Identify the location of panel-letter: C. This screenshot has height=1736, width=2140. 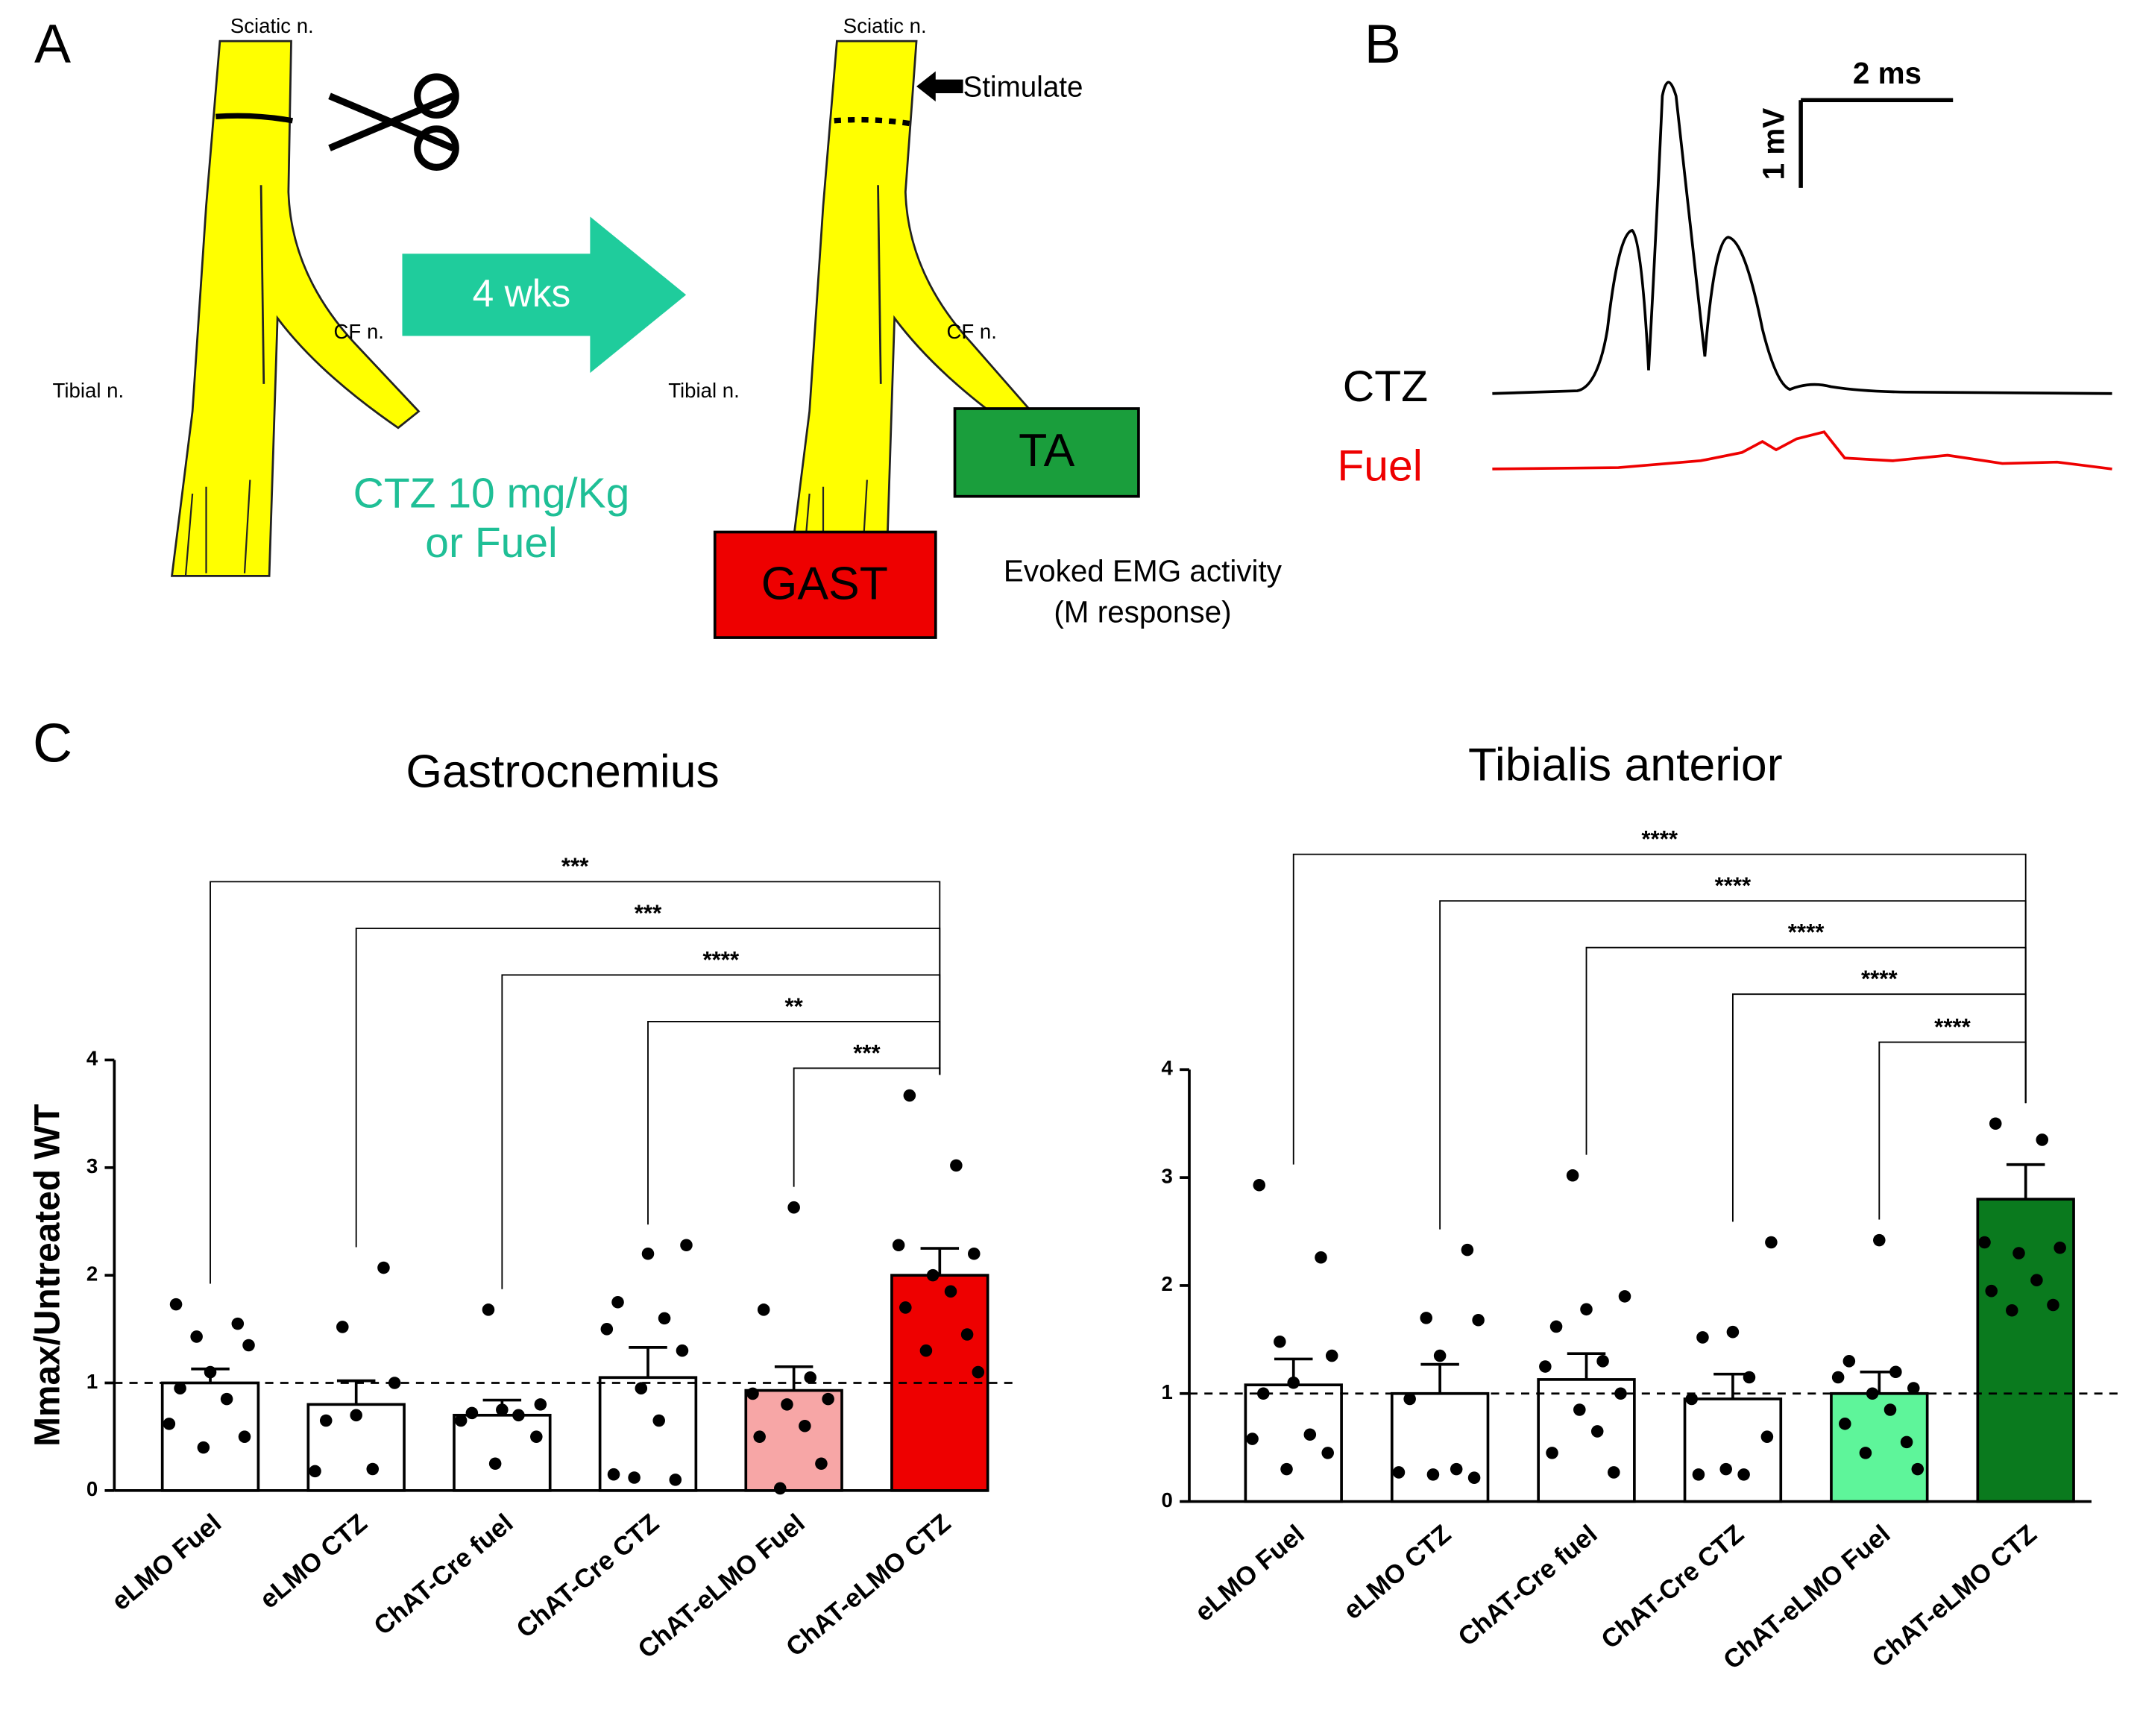
(52, 743).